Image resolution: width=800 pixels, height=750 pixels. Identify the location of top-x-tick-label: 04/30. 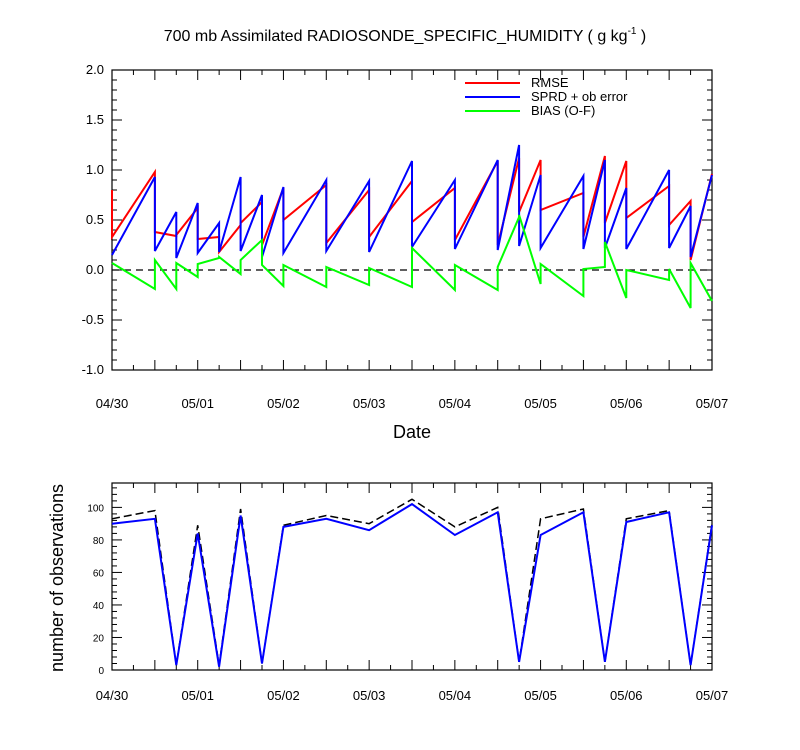
(112, 403).